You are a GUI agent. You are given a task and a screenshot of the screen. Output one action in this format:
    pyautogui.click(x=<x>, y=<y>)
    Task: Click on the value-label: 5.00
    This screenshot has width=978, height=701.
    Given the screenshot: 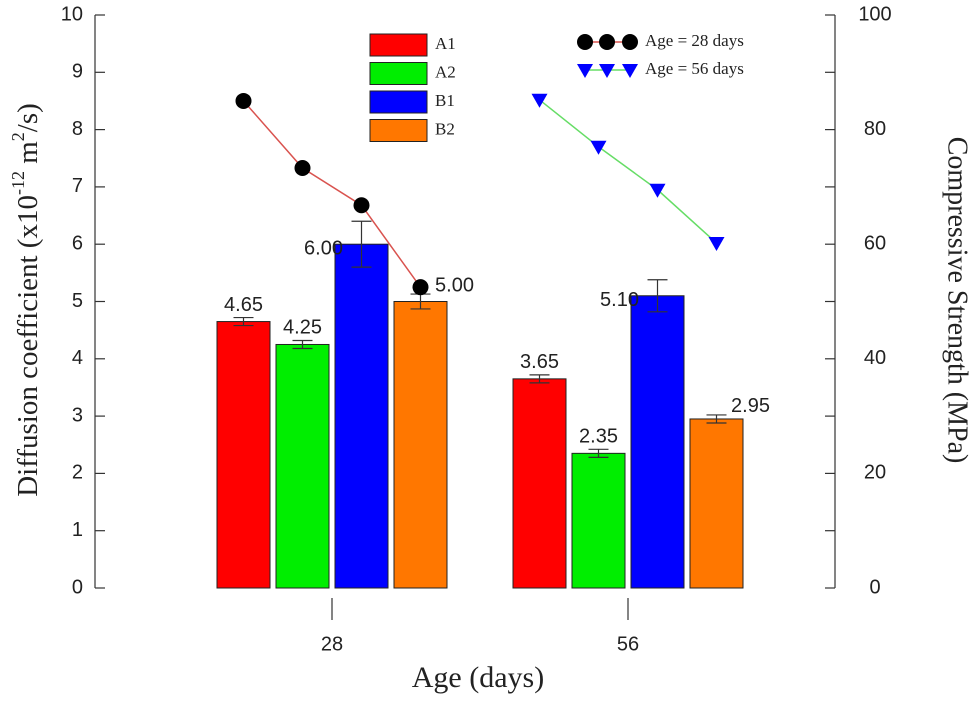 What is the action you would take?
    pyautogui.click(x=454, y=285)
    